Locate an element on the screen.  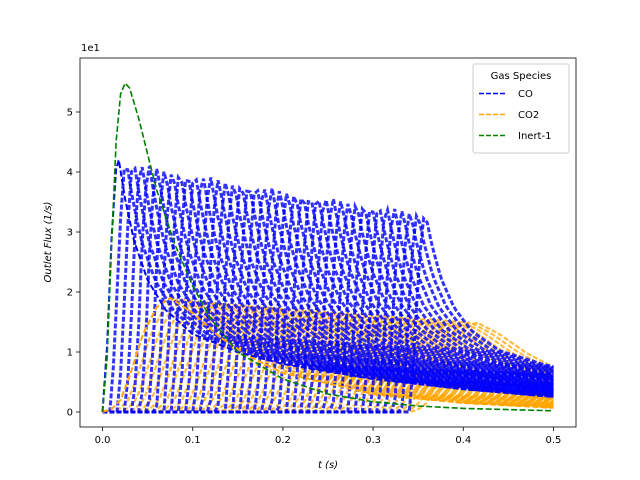
legend: Gas Species CO CO2 Inert-1 is located at coordinates (521, 108).